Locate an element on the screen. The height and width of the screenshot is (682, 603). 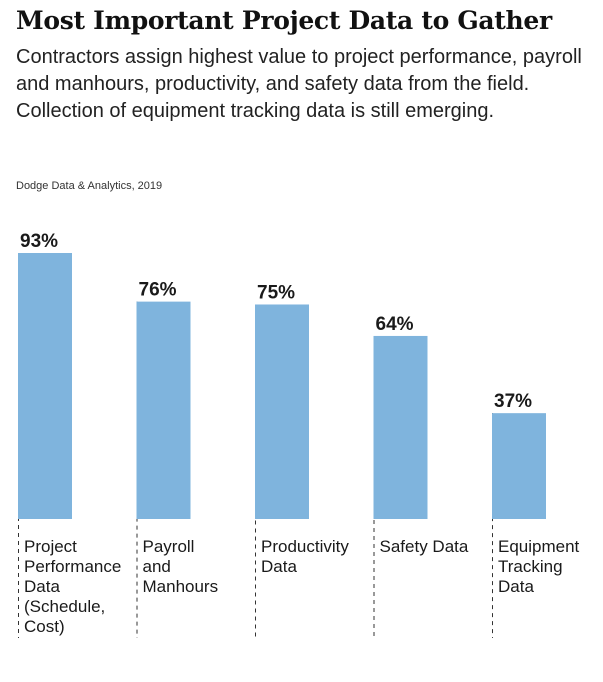
data-label: 93% is located at coordinates (39, 241).